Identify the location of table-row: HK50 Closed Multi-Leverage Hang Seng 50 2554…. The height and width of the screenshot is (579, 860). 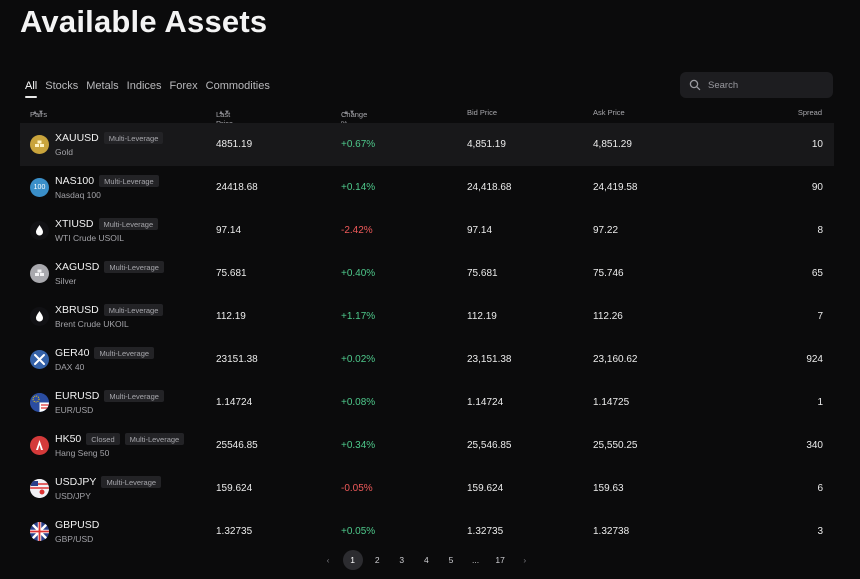
(427, 445).